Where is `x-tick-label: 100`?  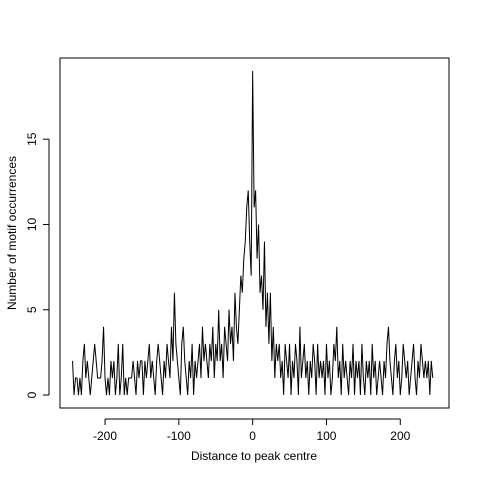 x-tick-label: 100 is located at coordinates (326, 436).